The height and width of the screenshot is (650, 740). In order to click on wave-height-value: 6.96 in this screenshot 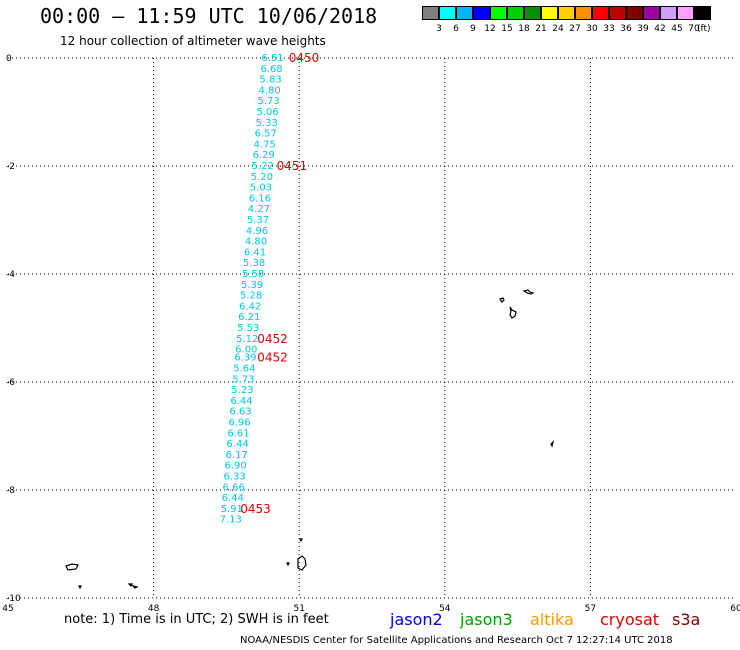, I will do `click(239, 423)`.